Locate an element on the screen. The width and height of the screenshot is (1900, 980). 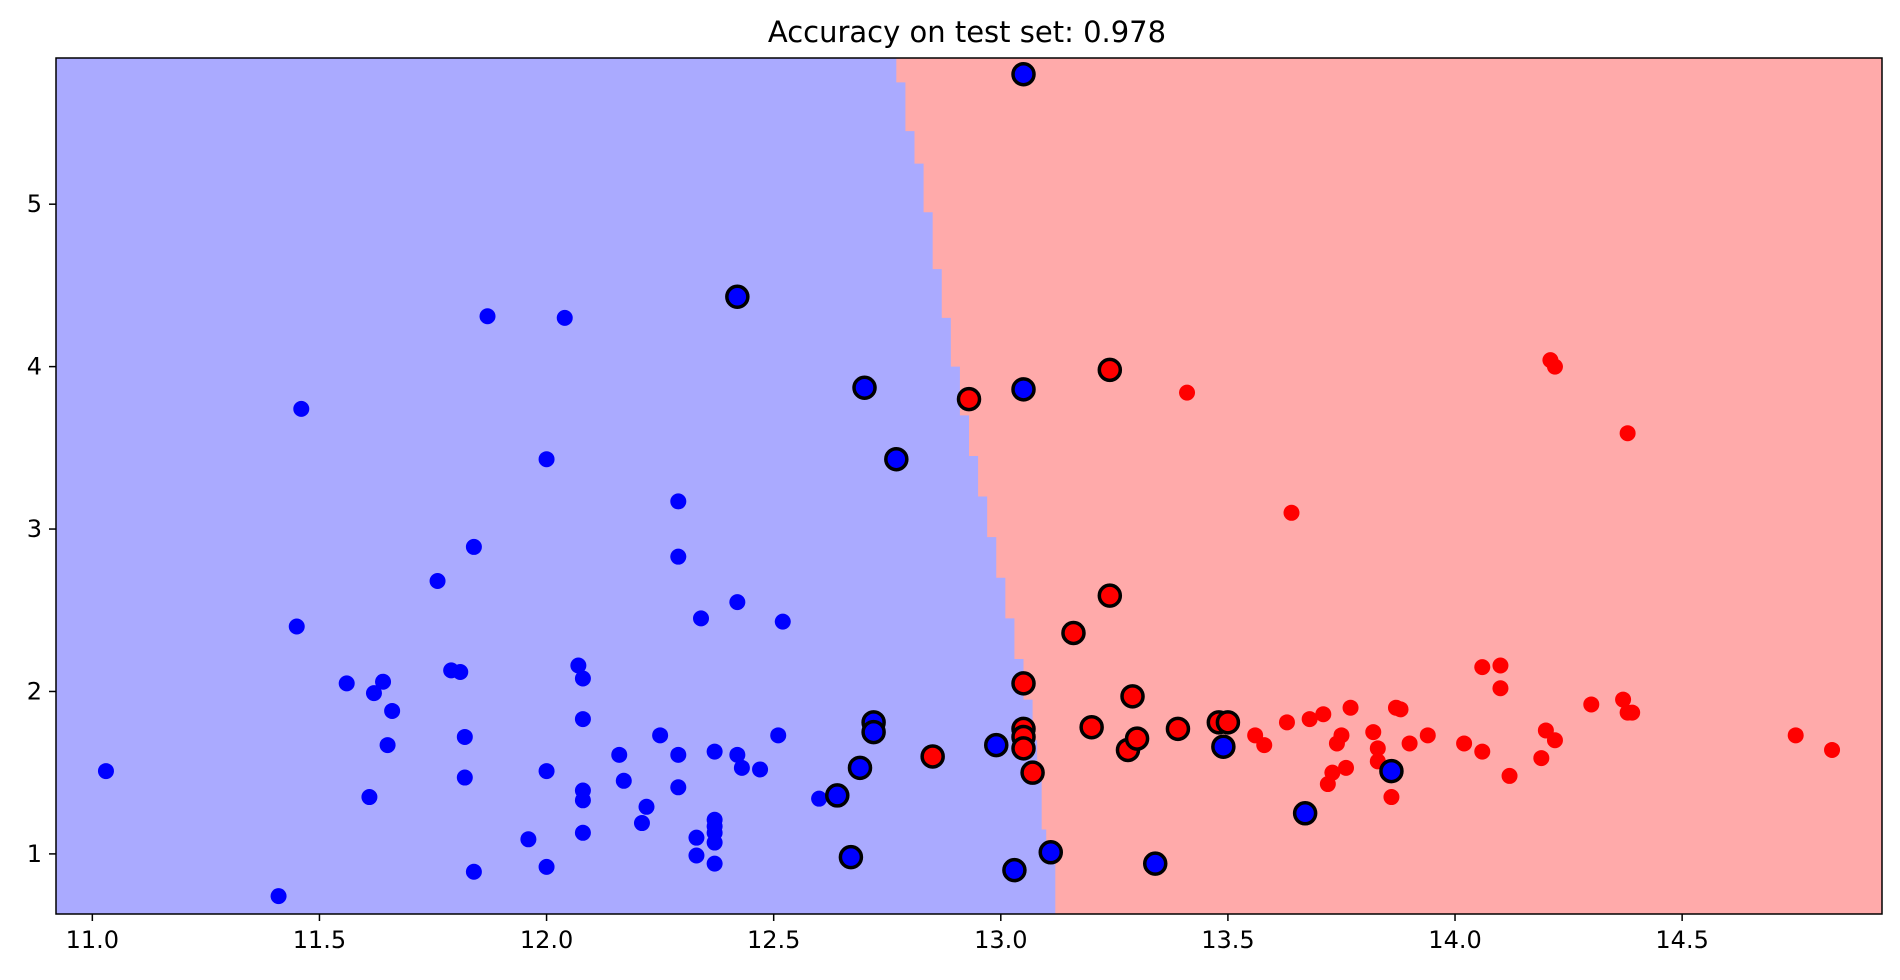
y-tick-label: 5 is located at coordinates (34, 204).